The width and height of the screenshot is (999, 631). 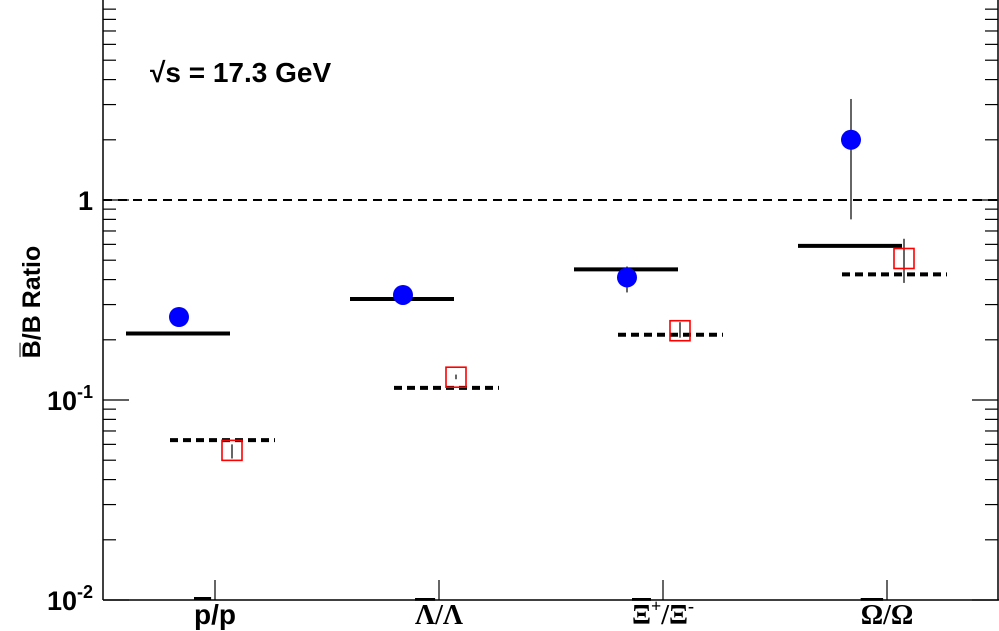 What do you see at coordinates (439, 615) in the screenshot?
I see `x-tick-label: Λ/Λ` at bounding box center [439, 615].